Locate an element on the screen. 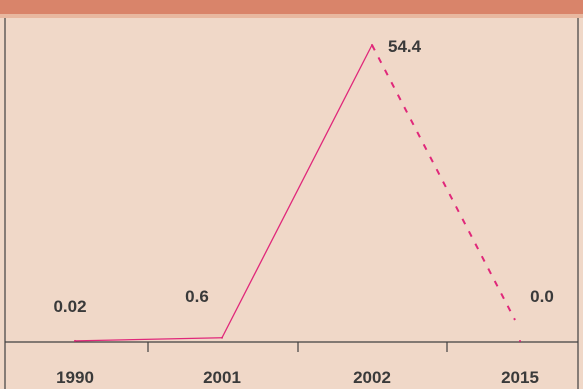 The image size is (583, 389). data-label: 0.6 is located at coordinates (197, 296).